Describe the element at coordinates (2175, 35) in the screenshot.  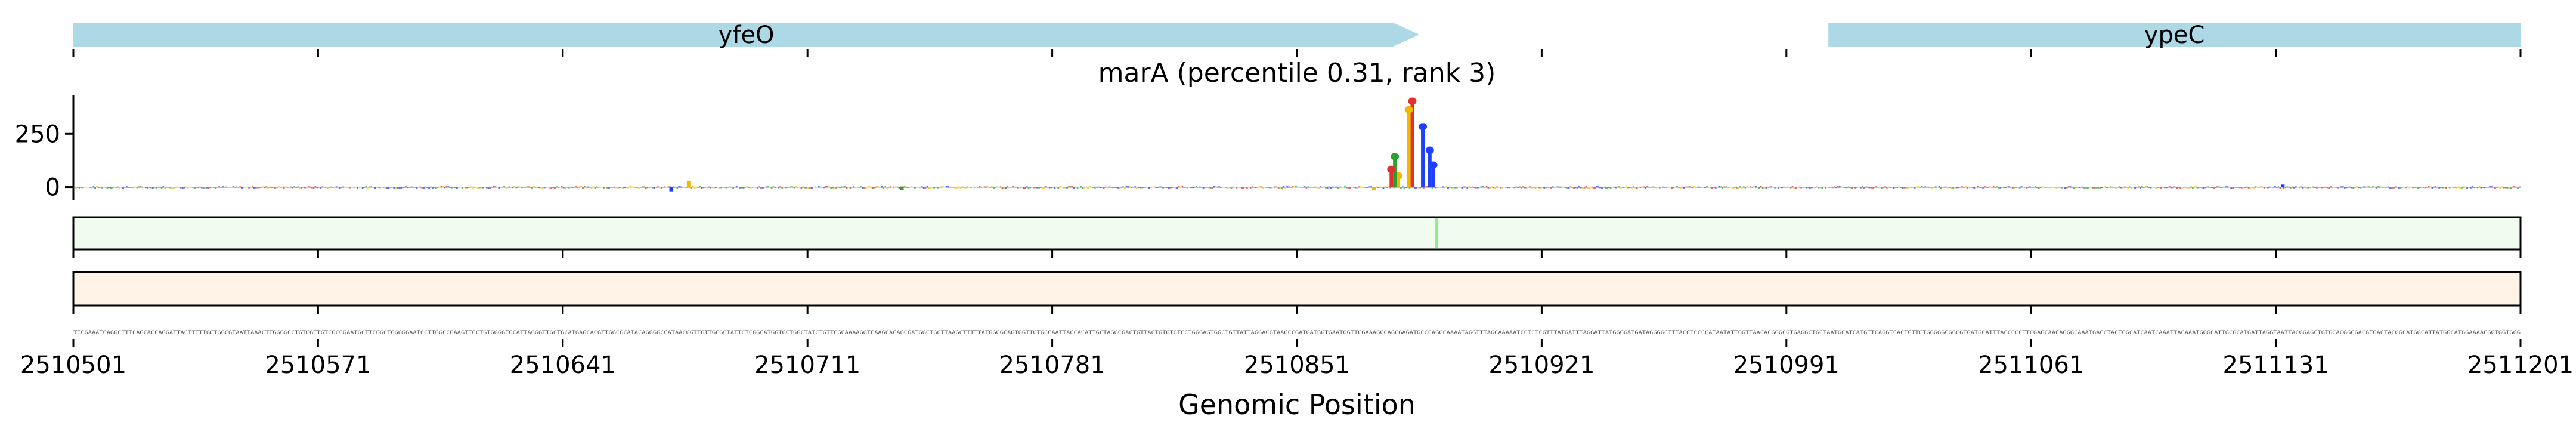
I see `gene-arrow-ypeC` at that location.